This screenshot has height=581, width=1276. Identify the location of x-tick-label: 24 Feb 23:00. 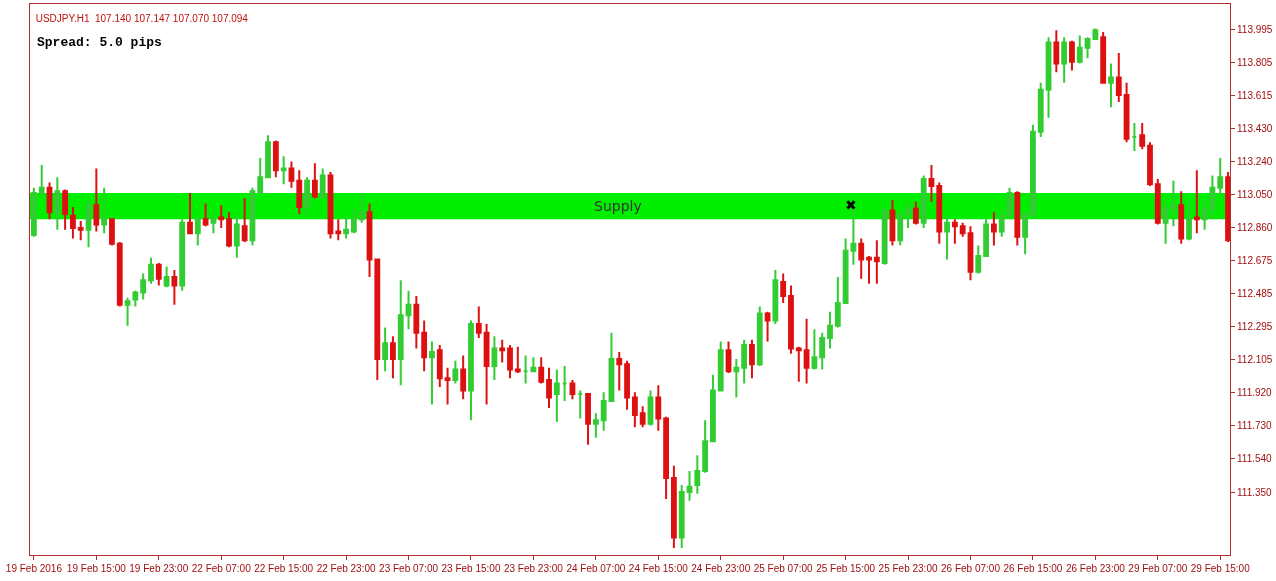
(721, 568).